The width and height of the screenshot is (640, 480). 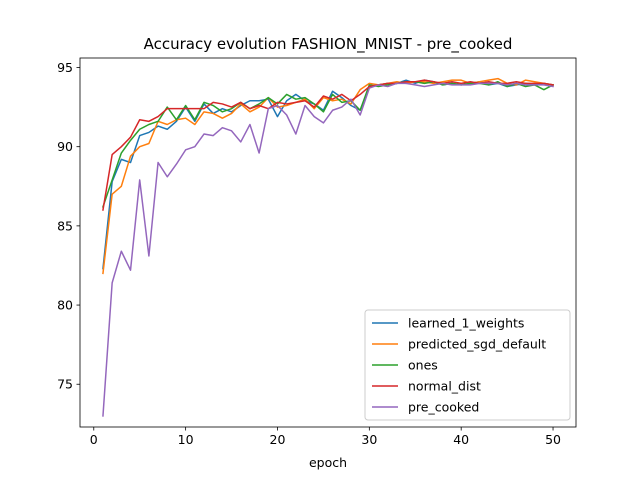 What do you see at coordinates (186, 439) in the screenshot?
I see `x-tick-label-10: 10` at bounding box center [186, 439].